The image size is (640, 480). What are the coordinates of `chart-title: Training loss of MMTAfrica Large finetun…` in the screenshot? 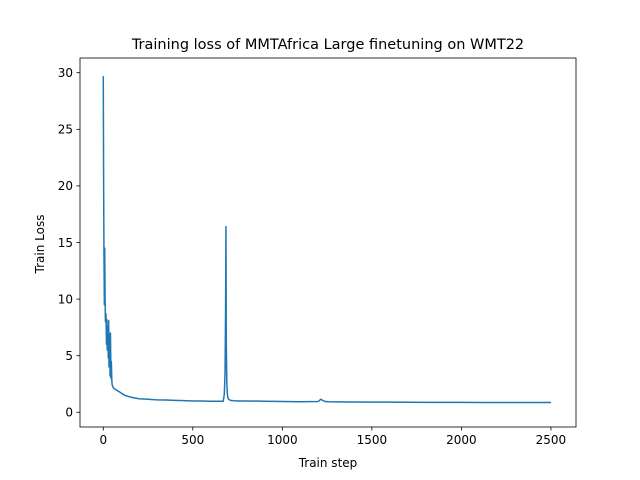 It's located at (327, 45).